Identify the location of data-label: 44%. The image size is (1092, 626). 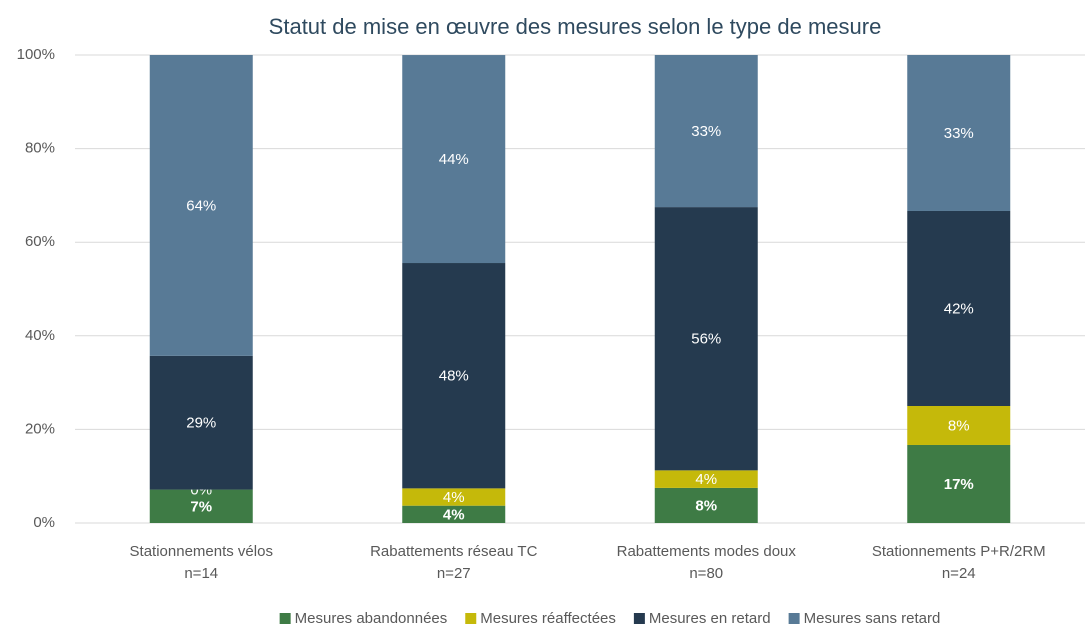
(454, 159).